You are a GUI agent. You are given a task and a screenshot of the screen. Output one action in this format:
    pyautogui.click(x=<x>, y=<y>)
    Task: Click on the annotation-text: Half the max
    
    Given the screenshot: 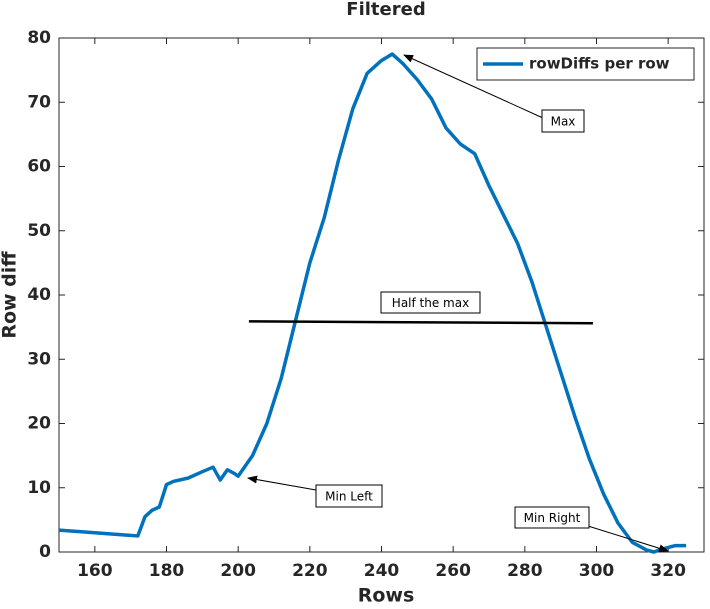 What is the action you would take?
    pyautogui.click(x=430, y=303)
    